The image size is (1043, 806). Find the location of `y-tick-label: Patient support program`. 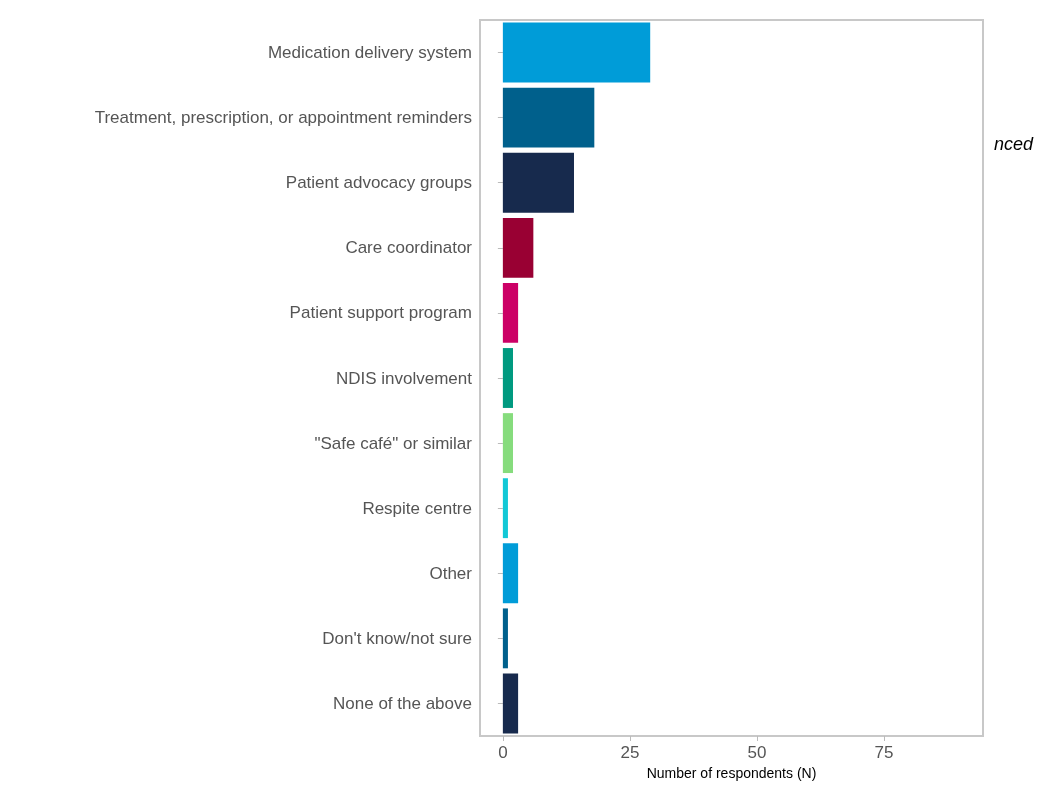

y-tick-label: Patient support program is located at coordinates (380, 313).